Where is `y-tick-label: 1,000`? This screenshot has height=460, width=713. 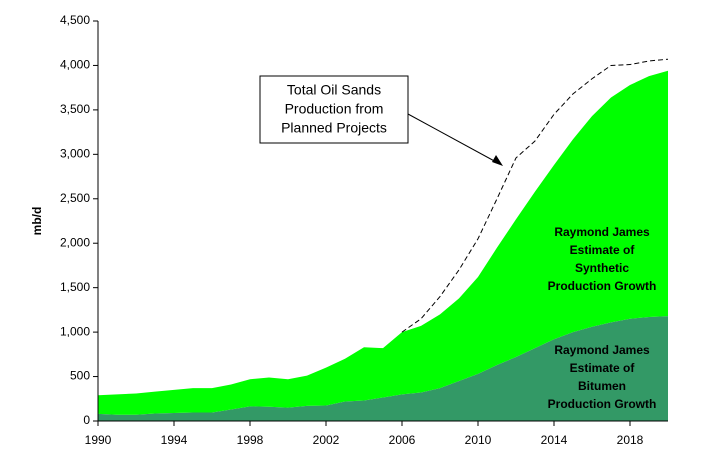
y-tick-label: 1,000 is located at coordinates (75, 331).